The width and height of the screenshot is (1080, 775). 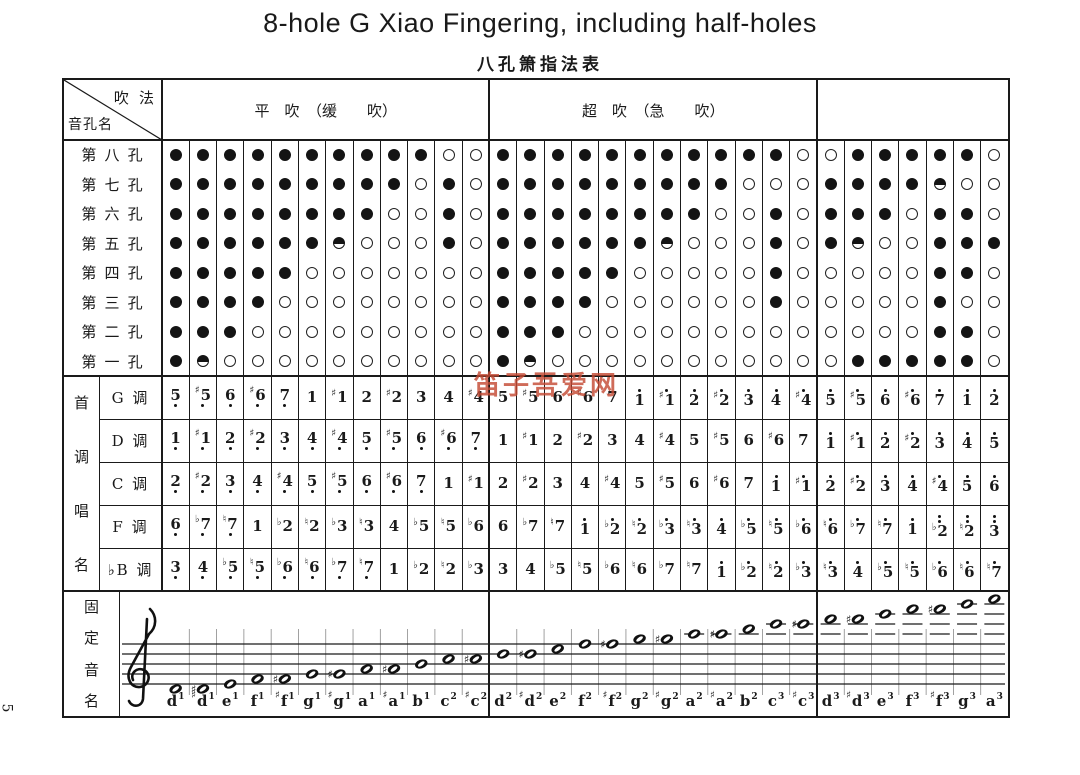 I want to click on page-subtitle: 八孔箫指法表, so click(x=540, y=64).